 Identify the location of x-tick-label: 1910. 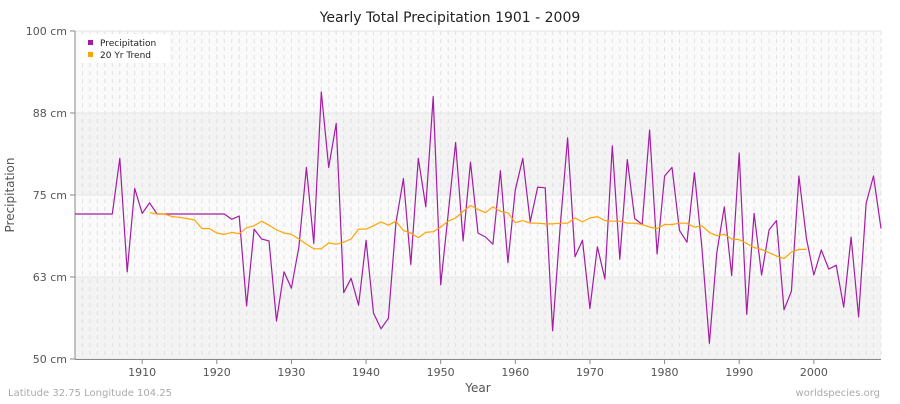
(142, 372).